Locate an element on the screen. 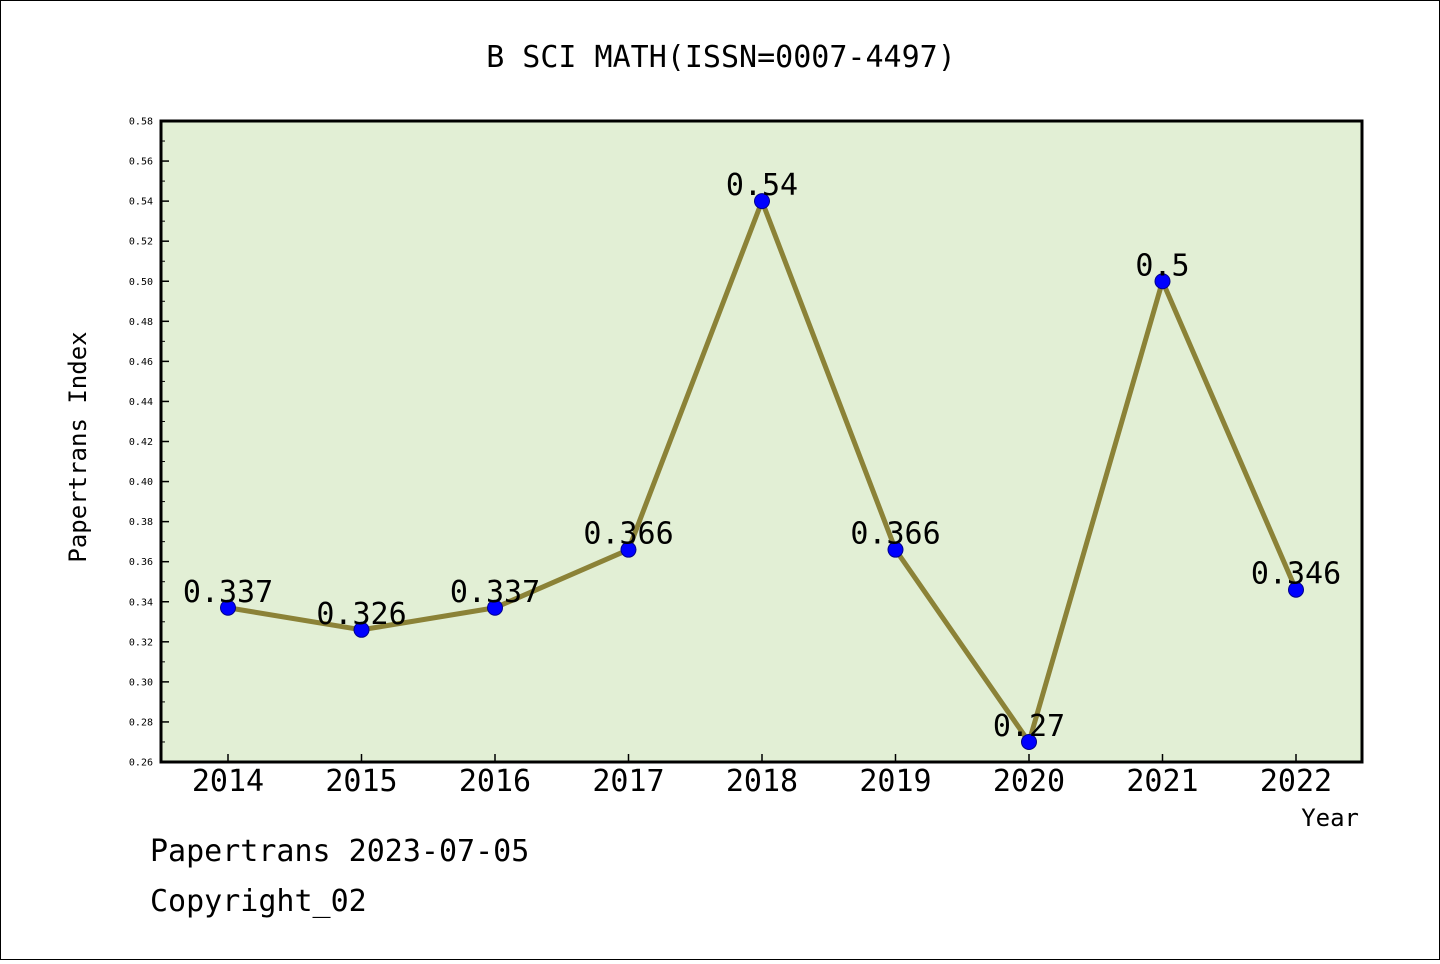 This screenshot has height=964, width=1440. x-tick-label: 2022 is located at coordinates (1296, 781).